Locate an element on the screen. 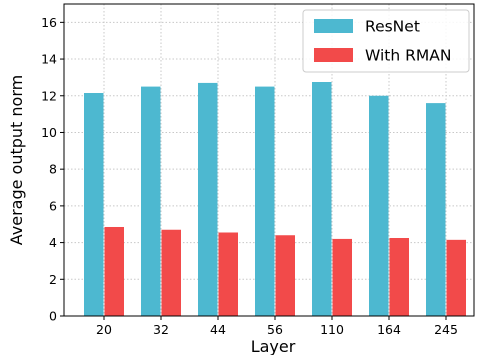 The width and height of the screenshot is (478, 355). x-axis-label: Layer is located at coordinates (273, 346).